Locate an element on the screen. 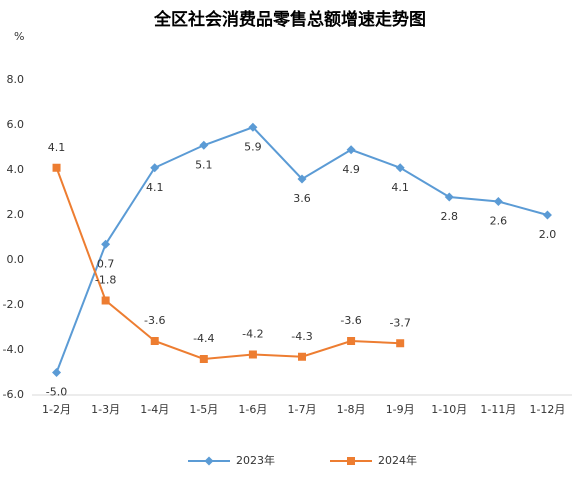  data-label: 3.6 is located at coordinates (302, 198).